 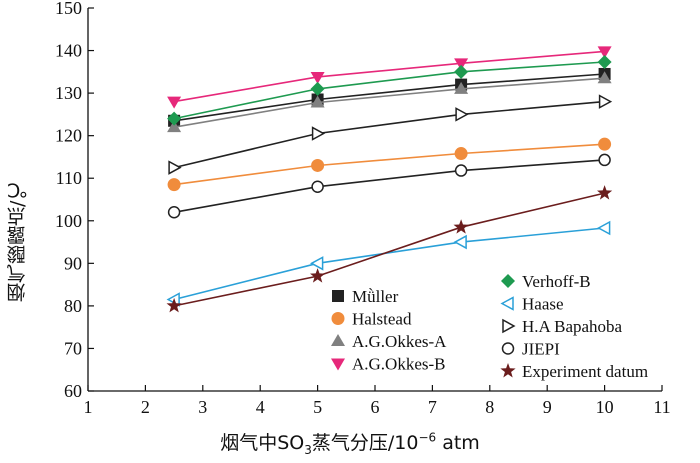 I want to click on y-tick-label: 90, so click(x=73, y=263).